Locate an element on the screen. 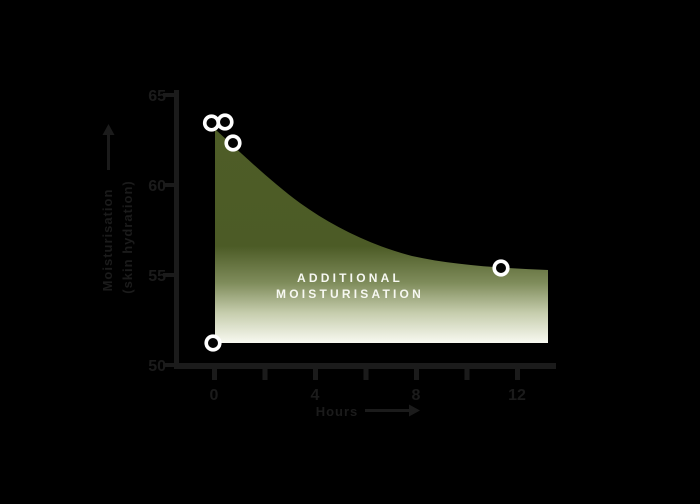 This screenshot has height=504, width=700. y-tick-label-65: 65 is located at coordinates (157, 96).